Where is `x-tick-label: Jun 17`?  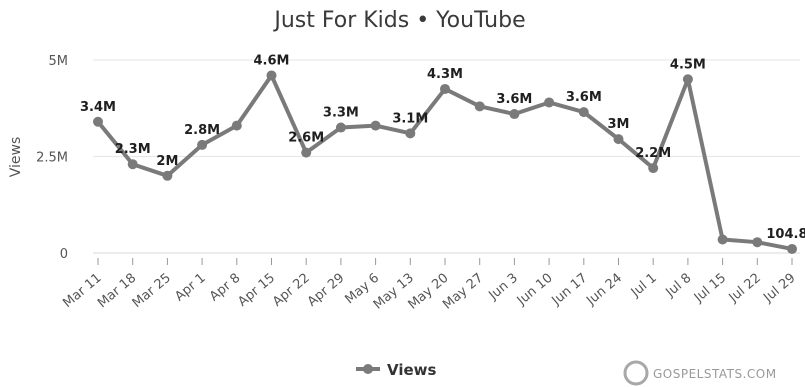 x-tick-label: Jun 17 is located at coordinates (570, 290).